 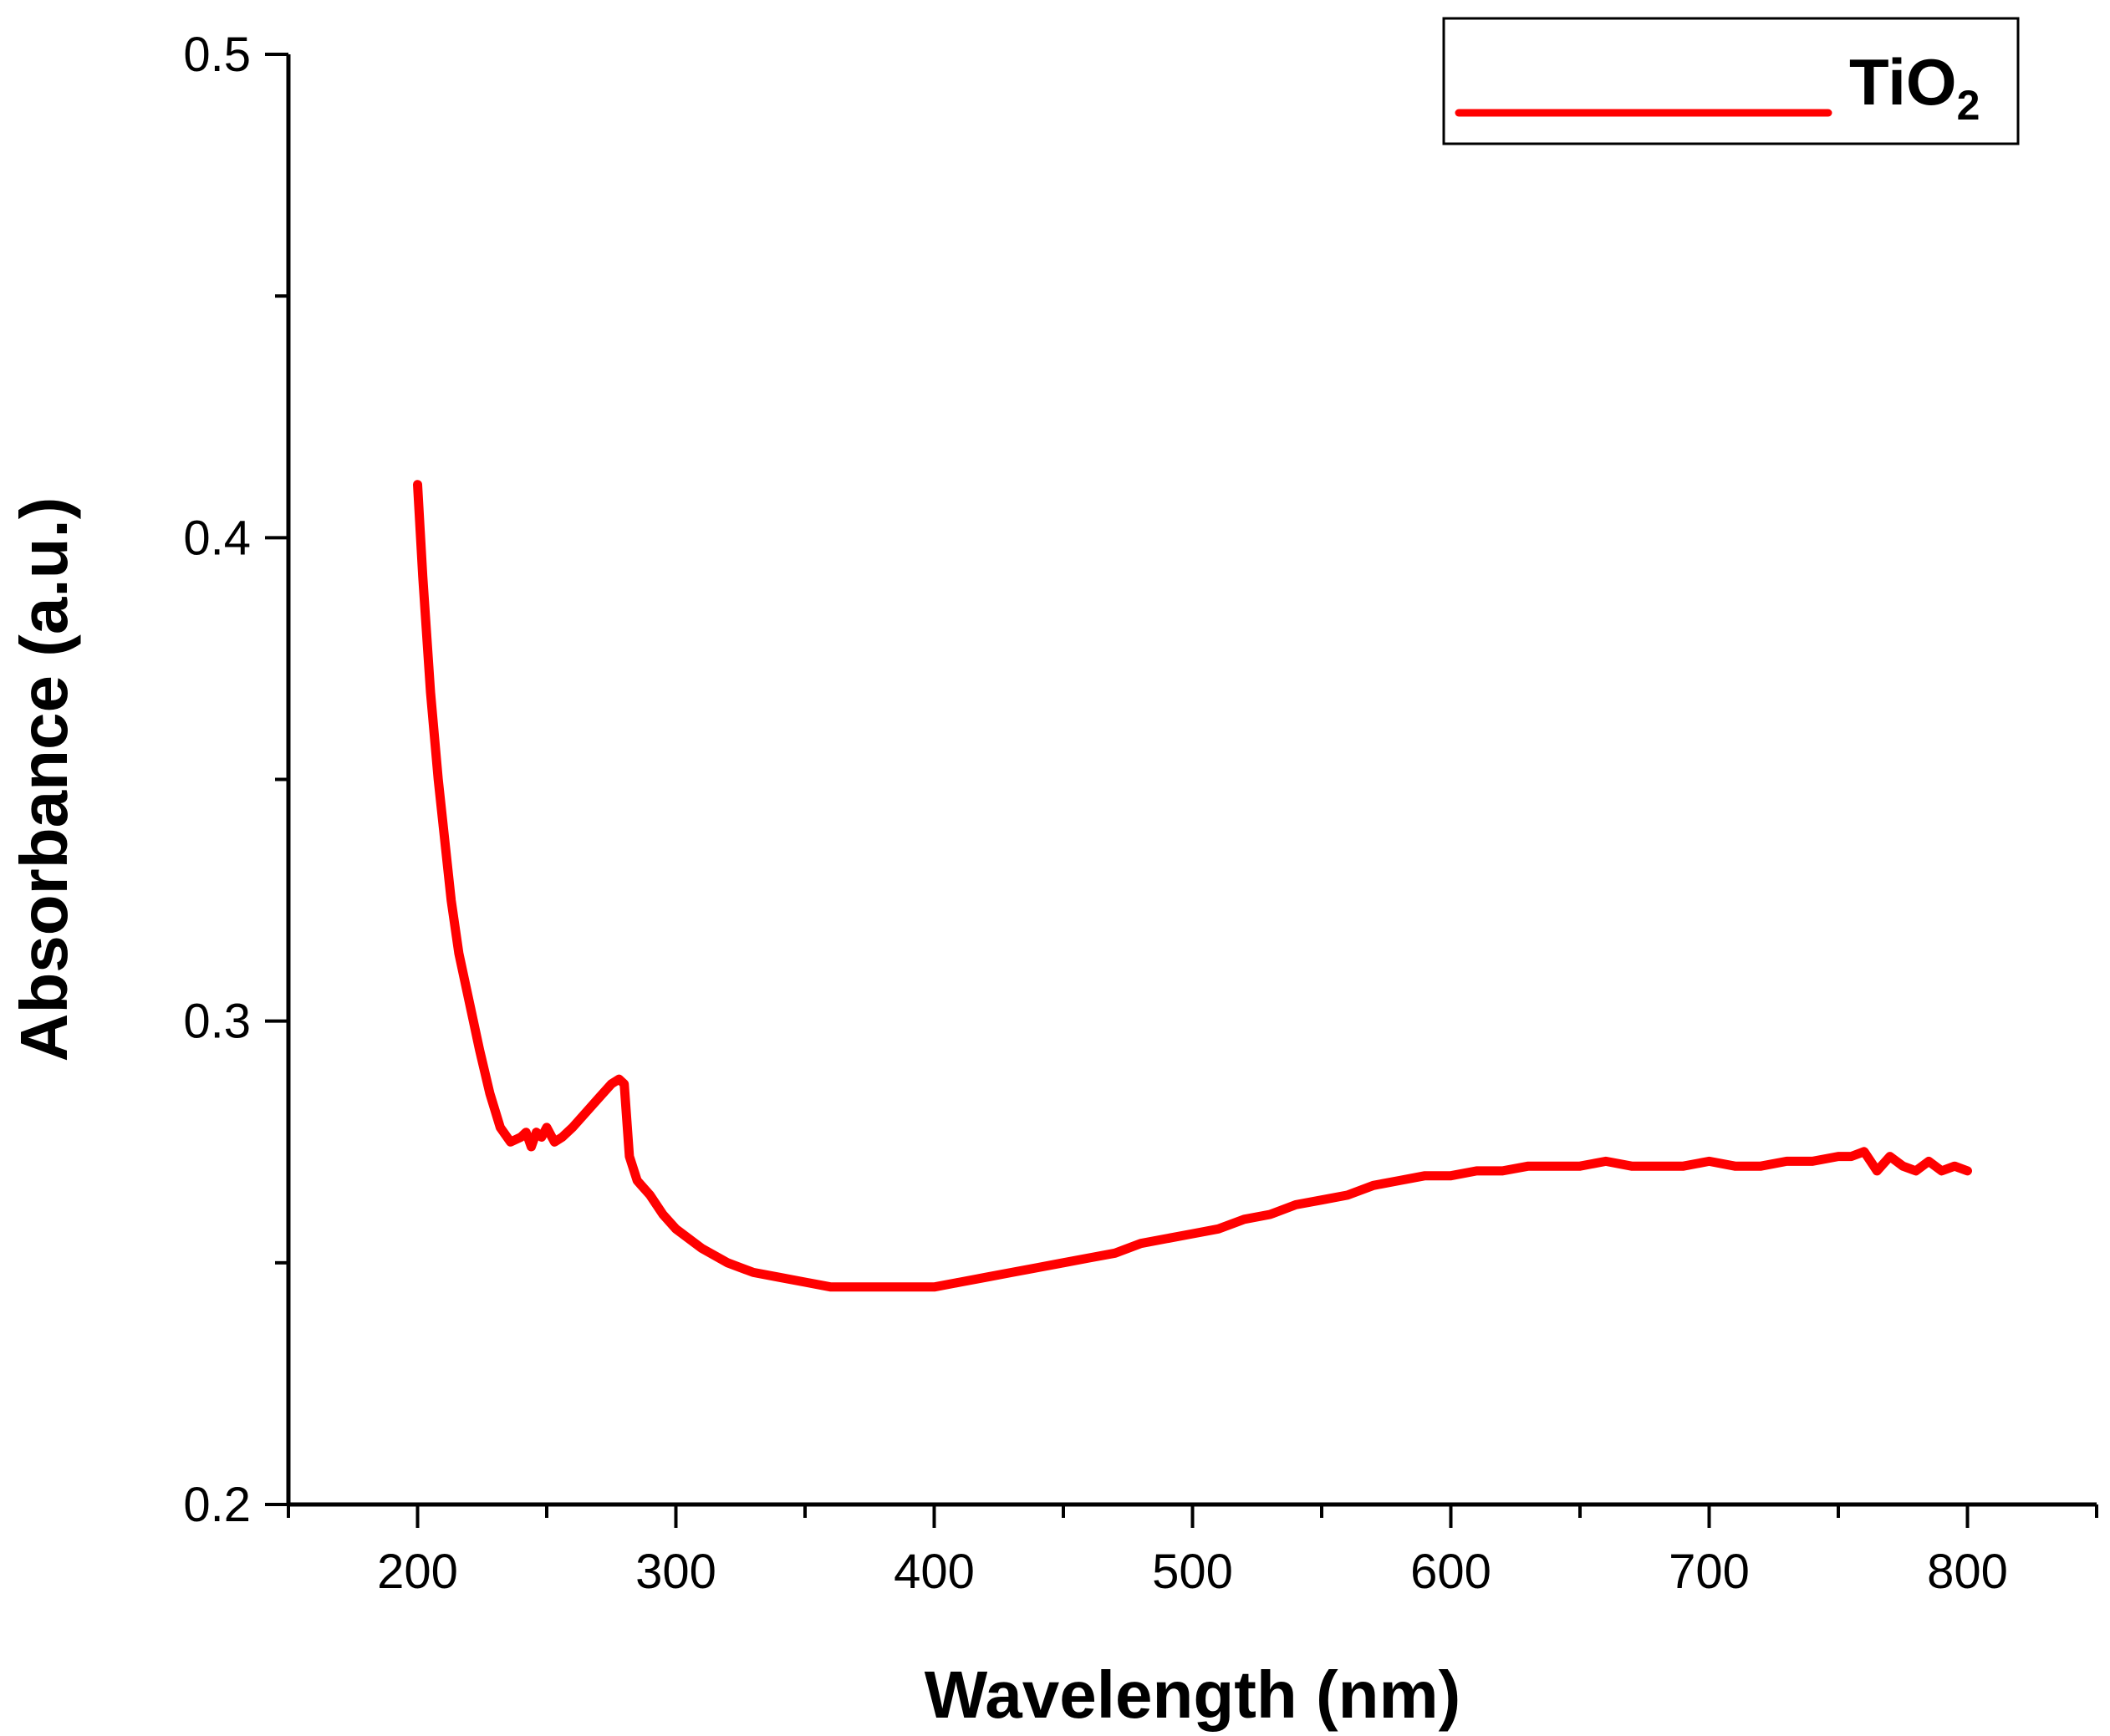 I want to click on legend-label-tio2: TiO2, so click(x=1914, y=87).